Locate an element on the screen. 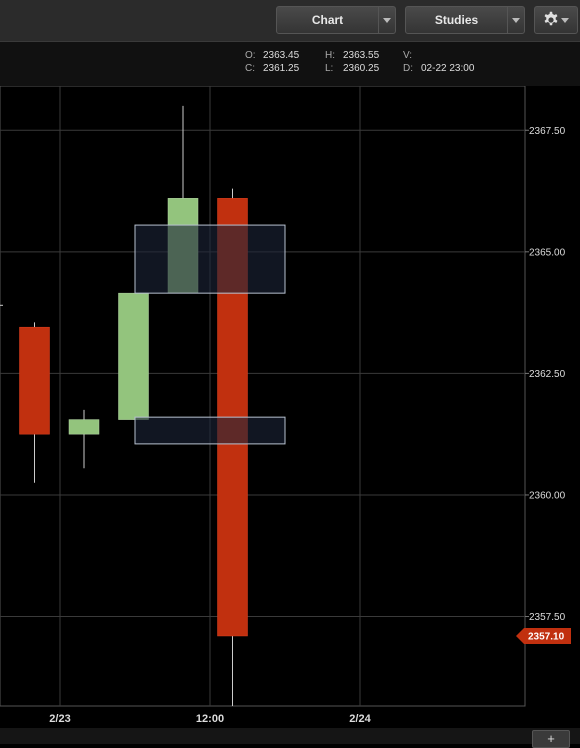 This screenshot has height=748, width=580. chart-button-label: Chart is located at coordinates (327, 20).